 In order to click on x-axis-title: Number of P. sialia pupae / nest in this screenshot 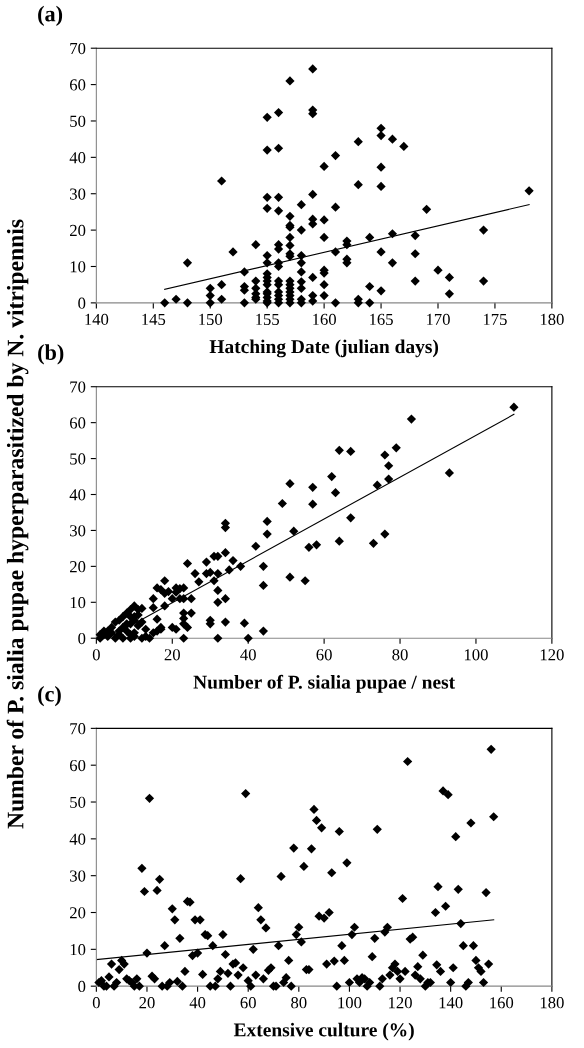, I will do `click(324, 683)`.